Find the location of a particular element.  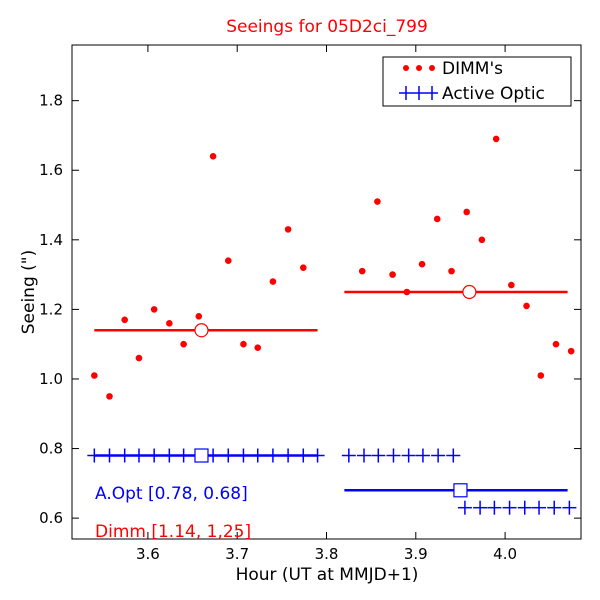

legend-box is located at coordinates (477, 81).